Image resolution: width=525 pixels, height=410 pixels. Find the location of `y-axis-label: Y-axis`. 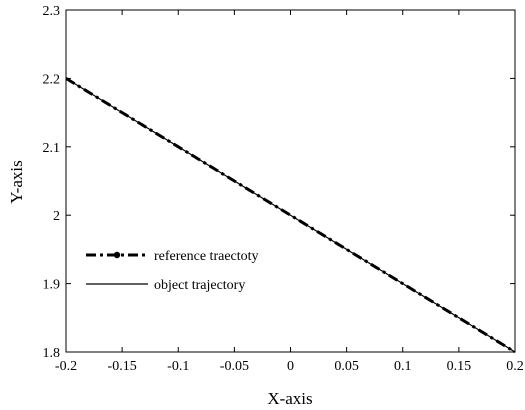

y-axis-label: Y-axis is located at coordinates (16, 181).